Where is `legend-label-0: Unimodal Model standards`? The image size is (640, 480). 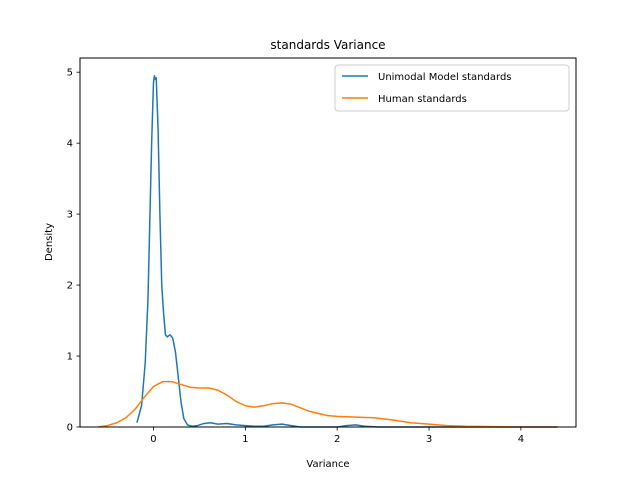
legend-label-0: Unimodal Model standards is located at coordinates (445, 77).